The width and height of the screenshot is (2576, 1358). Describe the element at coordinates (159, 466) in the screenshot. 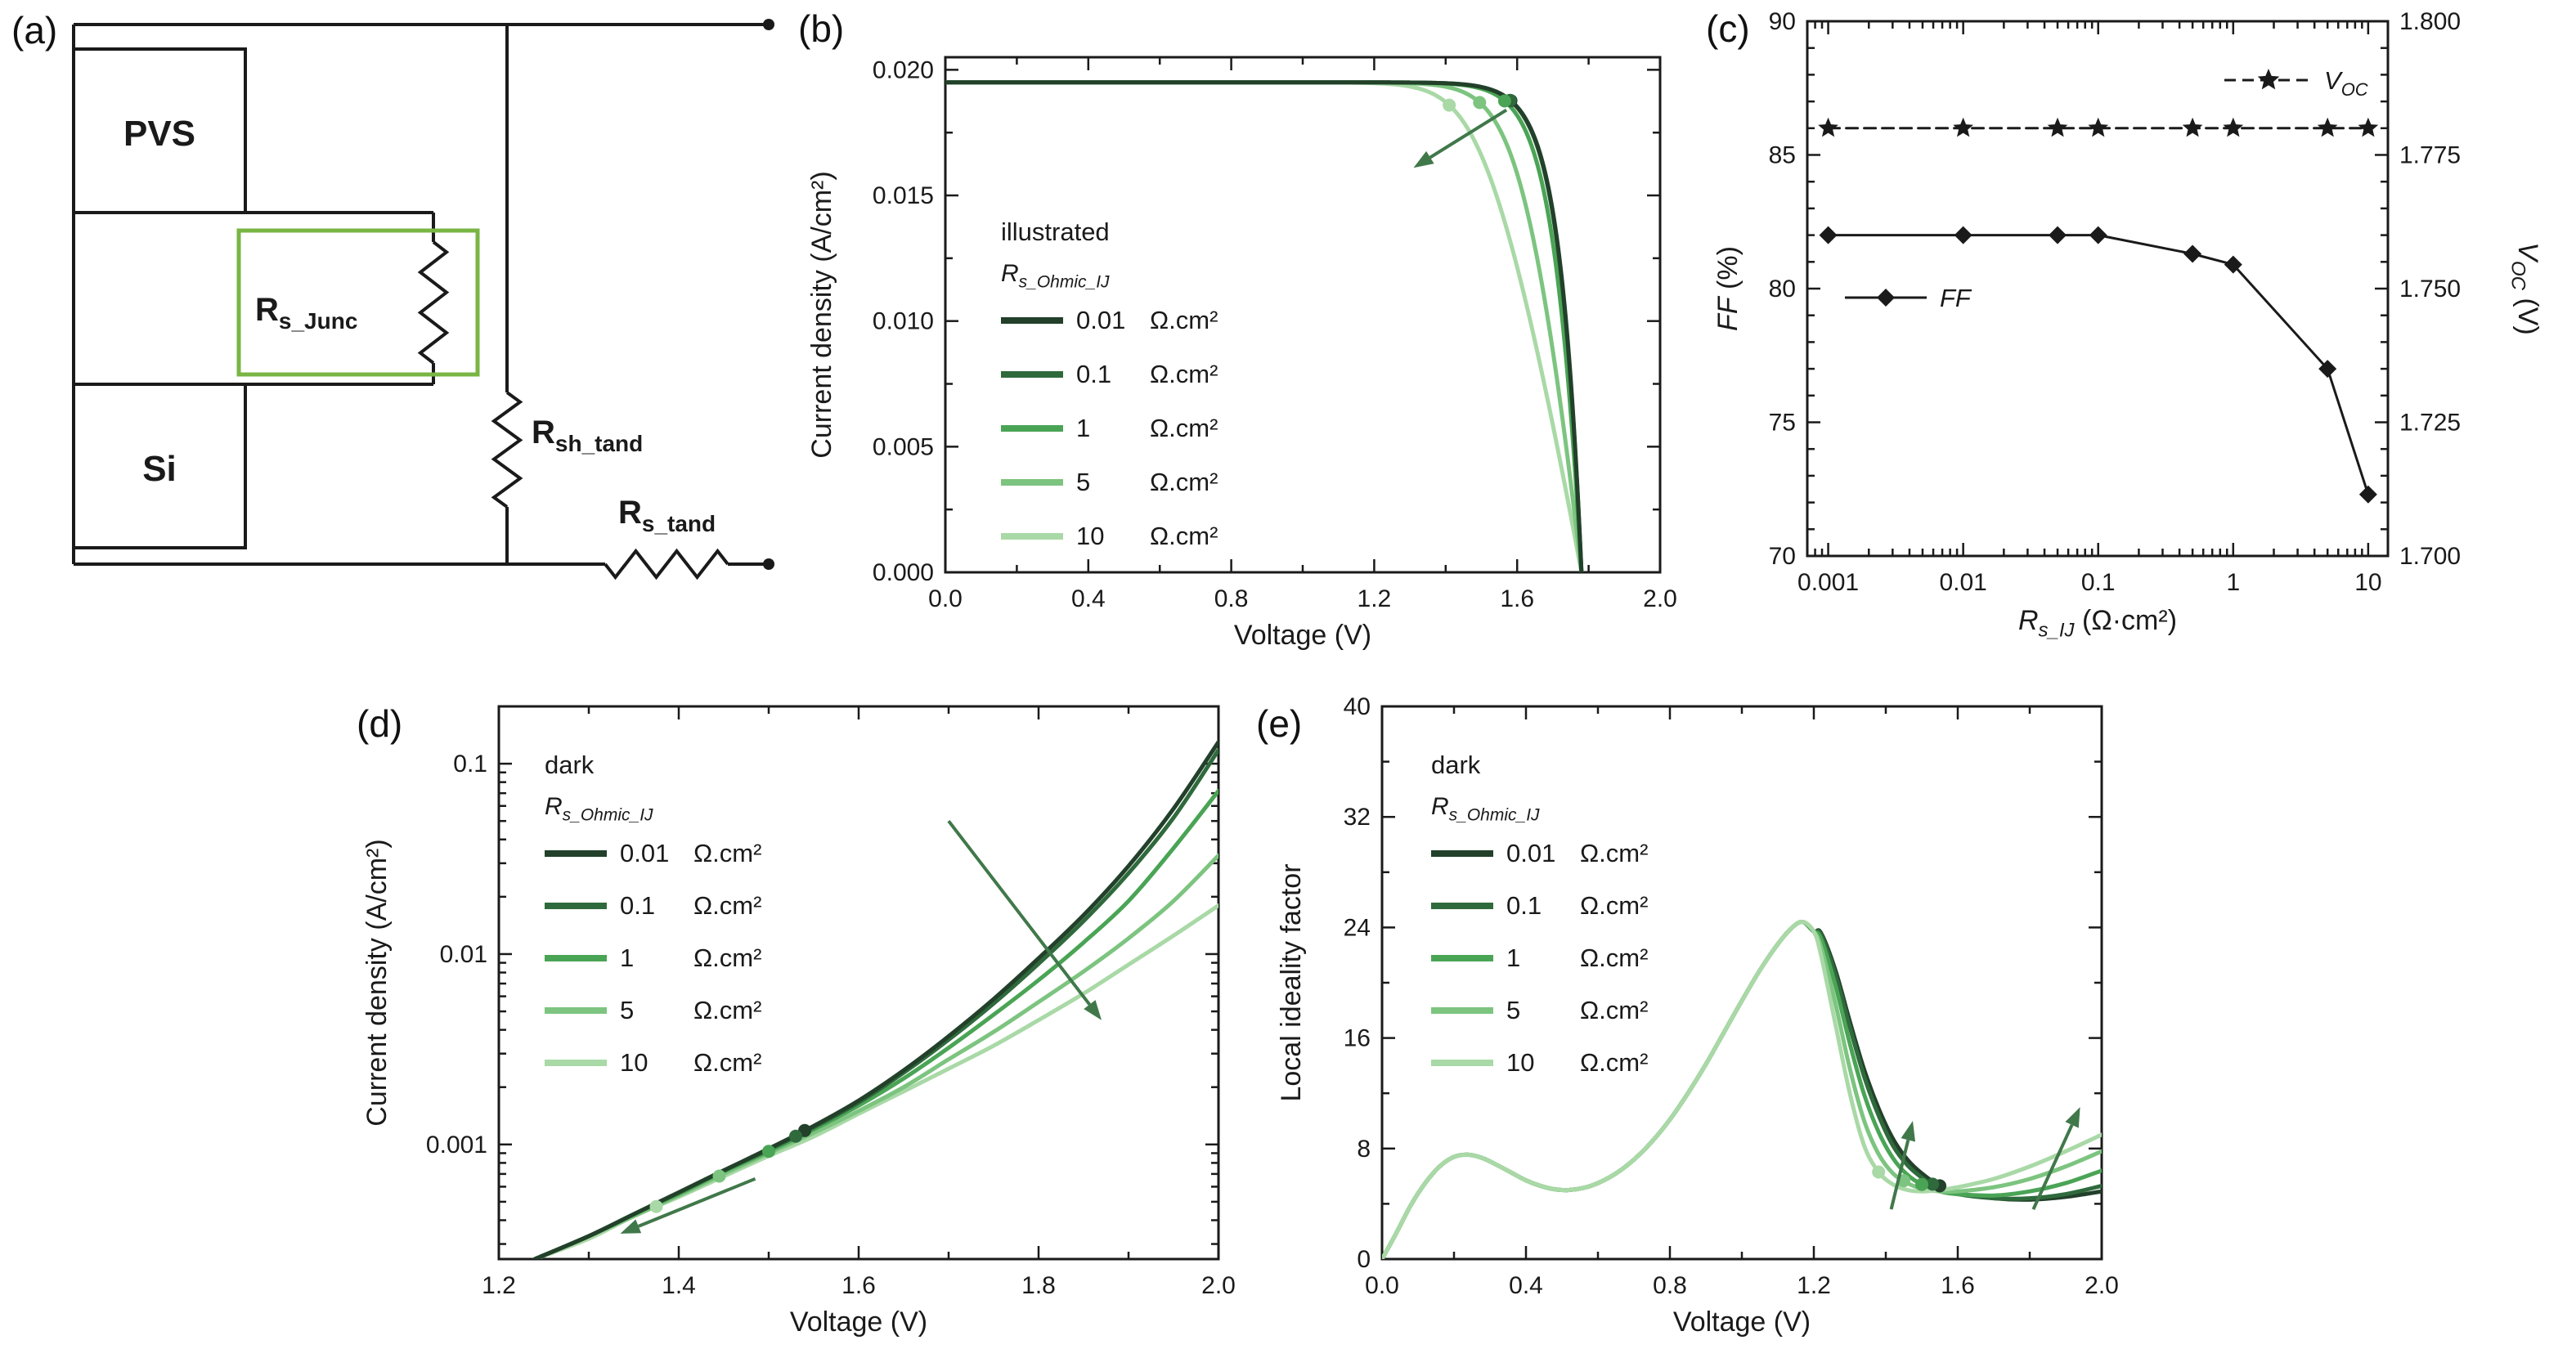

I see `si-box` at that location.